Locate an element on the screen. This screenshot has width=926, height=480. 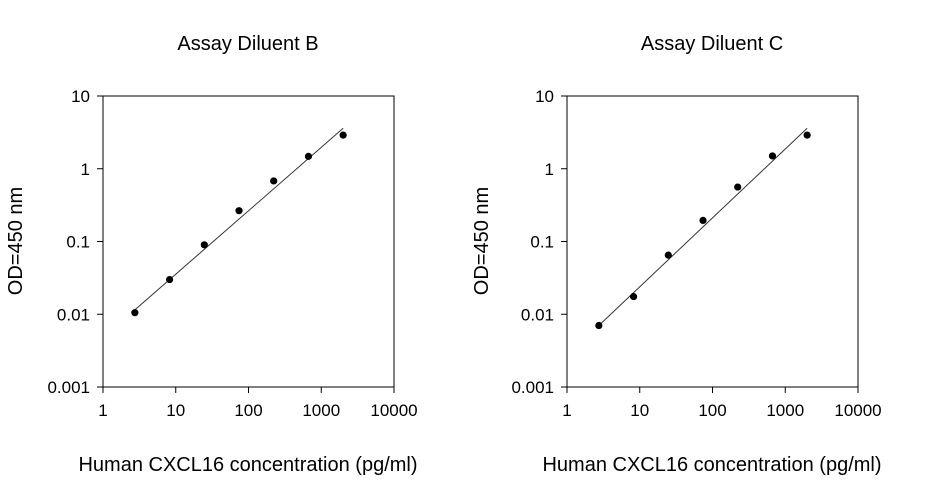
chart-title: Assay Diluent C is located at coordinates (712, 44).